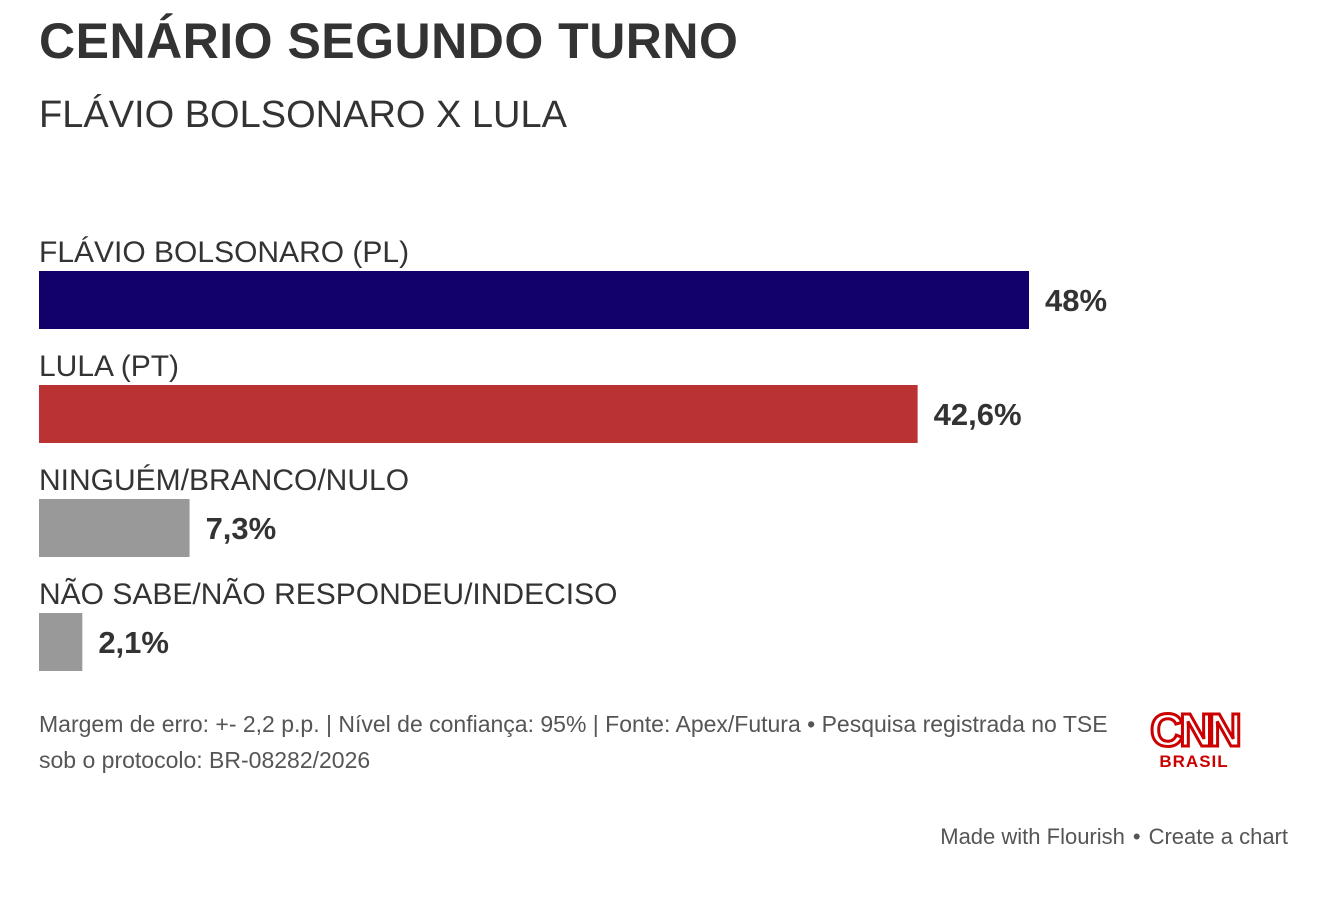 The width and height of the screenshot is (1342, 902). What do you see at coordinates (224, 252) in the screenshot?
I see `category-label: FLÁVIO BOLSONARO (PL)` at bounding box center [224, 252].